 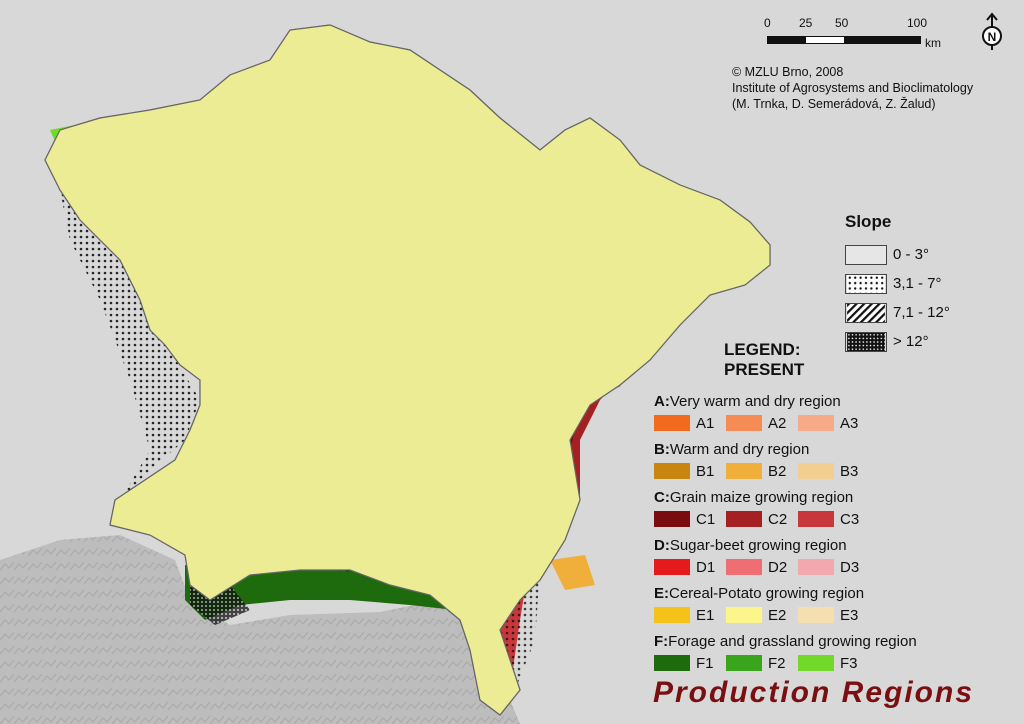 What do you see at coordinates (917, 283) in the screenshot?
I see `slope-label: 3,1 - 7°` at bounding box center [917, 283].